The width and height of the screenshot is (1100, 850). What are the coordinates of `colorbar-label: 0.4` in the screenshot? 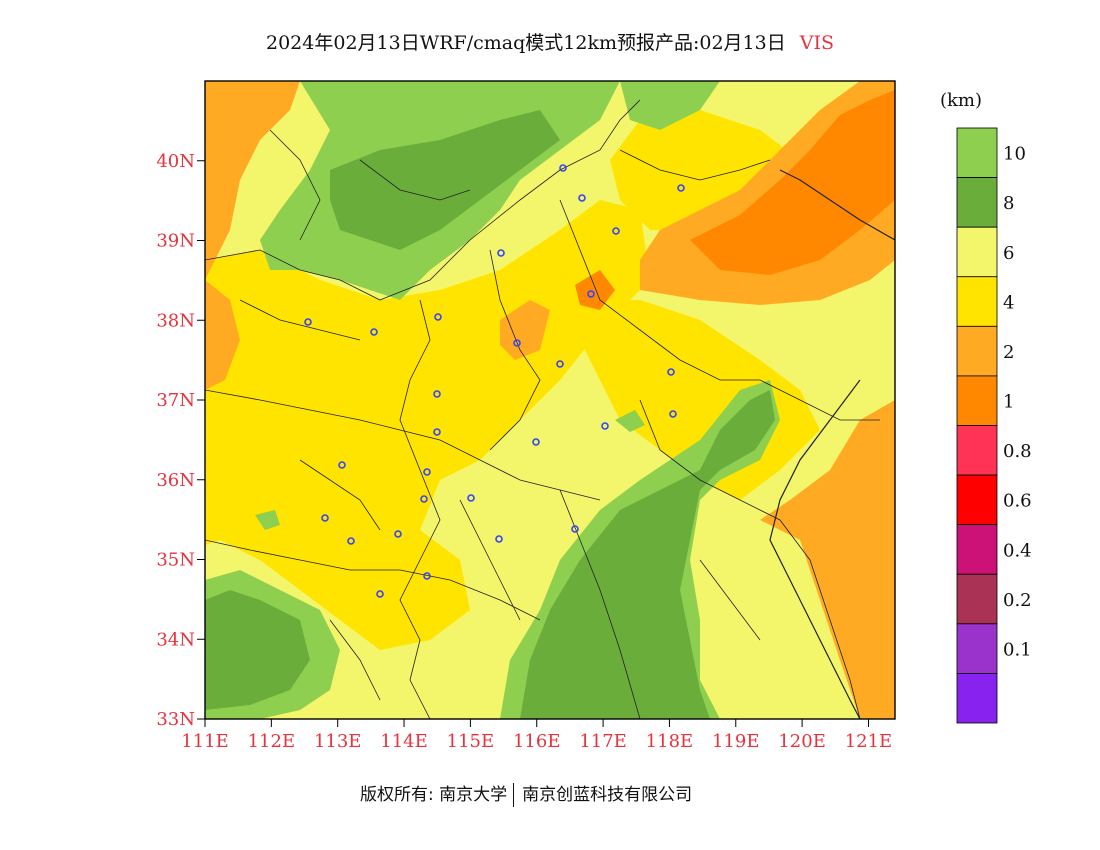 It's located at (1017, 550).